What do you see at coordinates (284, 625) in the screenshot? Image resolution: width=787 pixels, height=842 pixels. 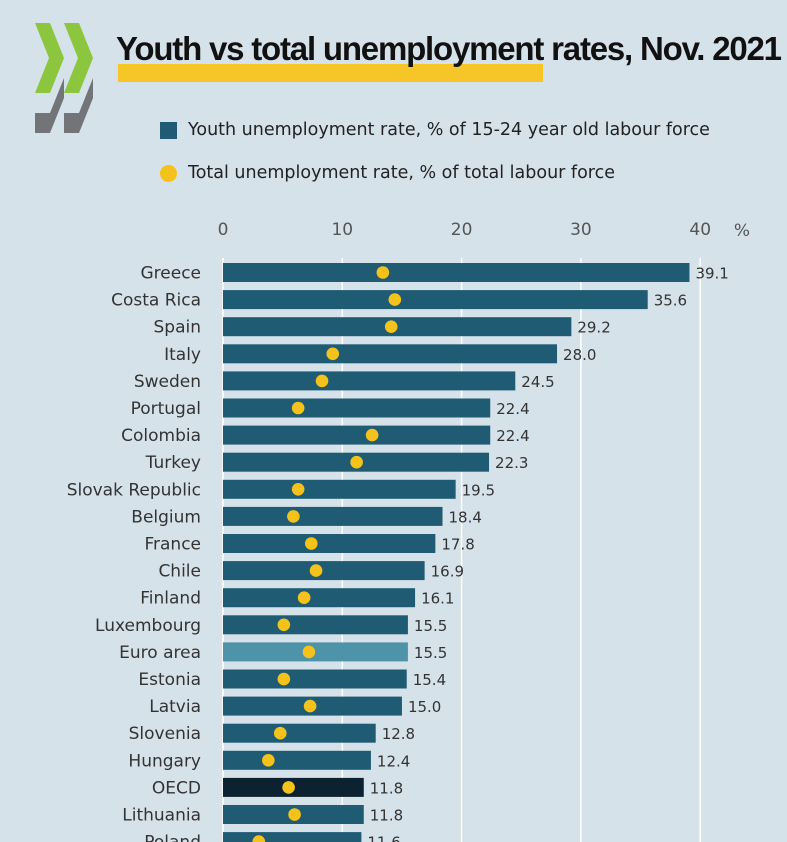 I see `dot-total-luxembourg` at bounding box center [284, 625].